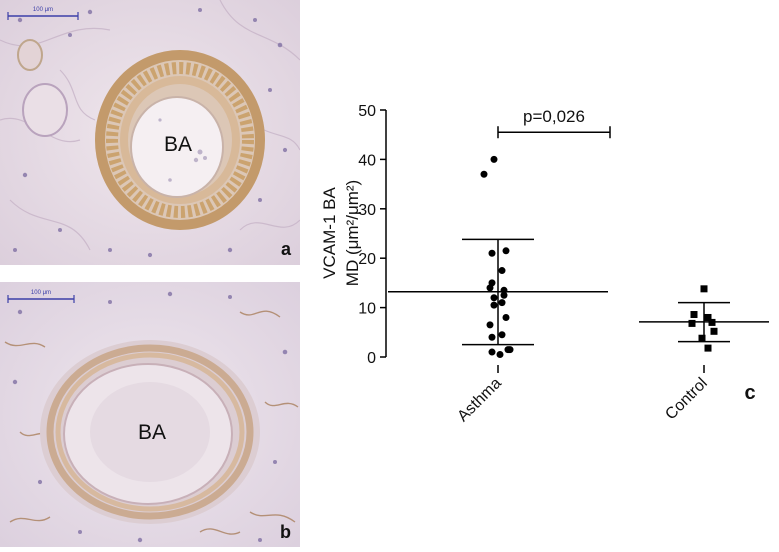 The width and height of the screenshot is (779, 552). Describe the element at coordinates (749, 393) in the screenshot. I see `panel-letter: c` at that location.